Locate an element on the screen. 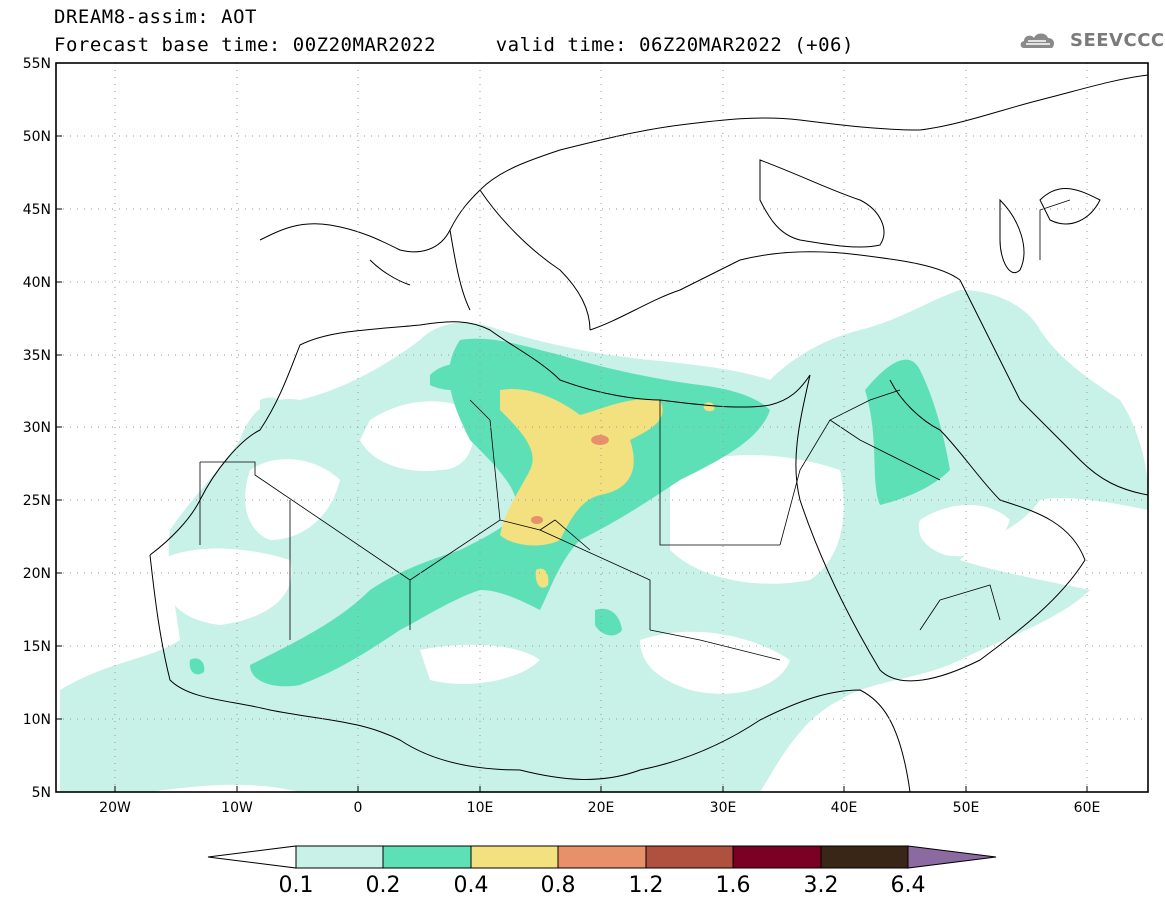  lat-label: 40N is located at coordinates (37, 283).